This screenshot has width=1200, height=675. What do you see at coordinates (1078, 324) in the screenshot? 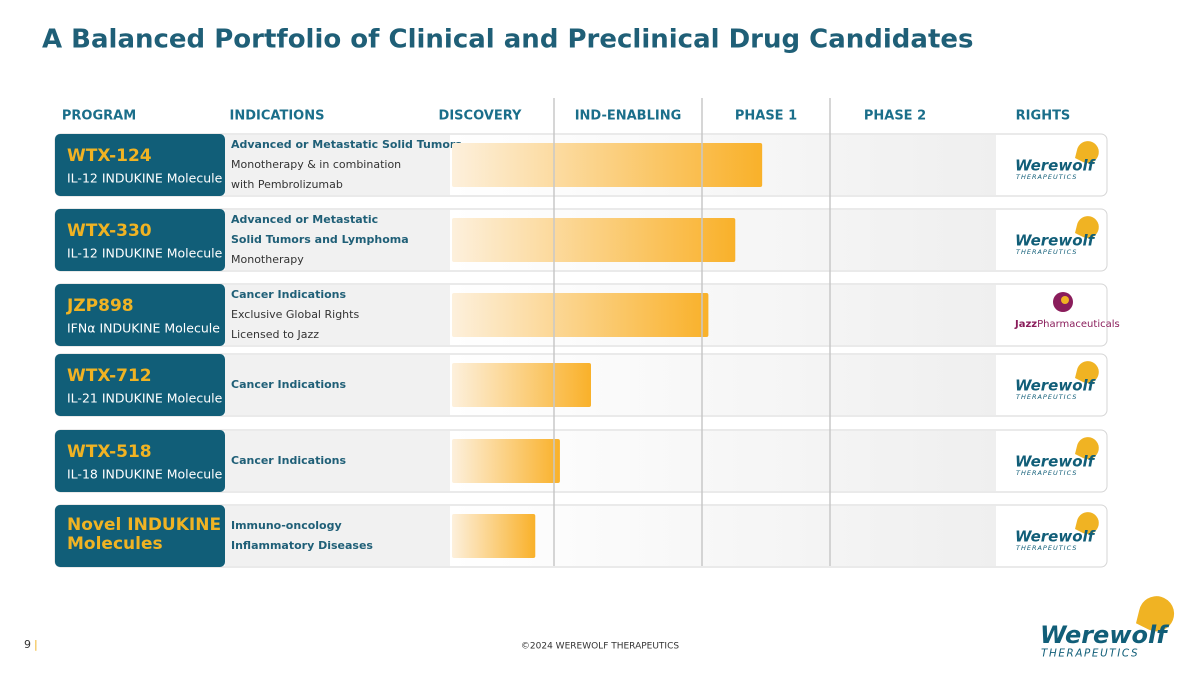
I see `jazz-sub: Pharmaceuticals` at bounding box center [1078, 324].